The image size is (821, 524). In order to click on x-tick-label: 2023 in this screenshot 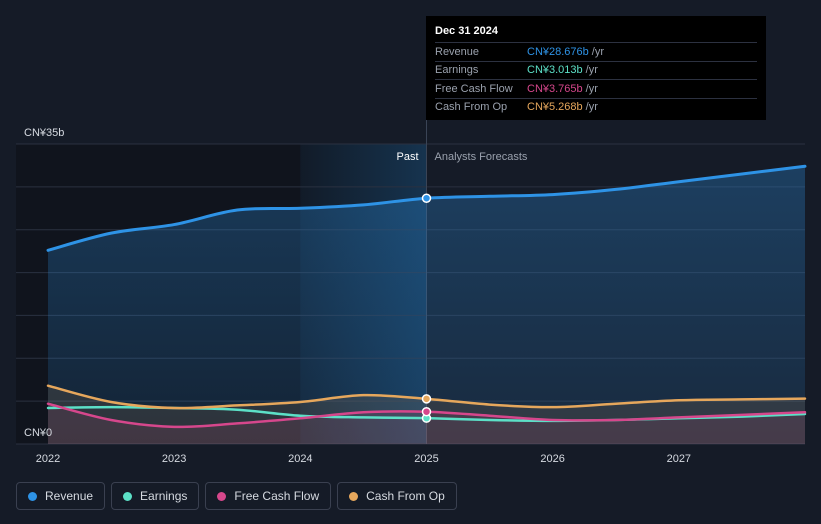, I will do `click(174, 459)`.